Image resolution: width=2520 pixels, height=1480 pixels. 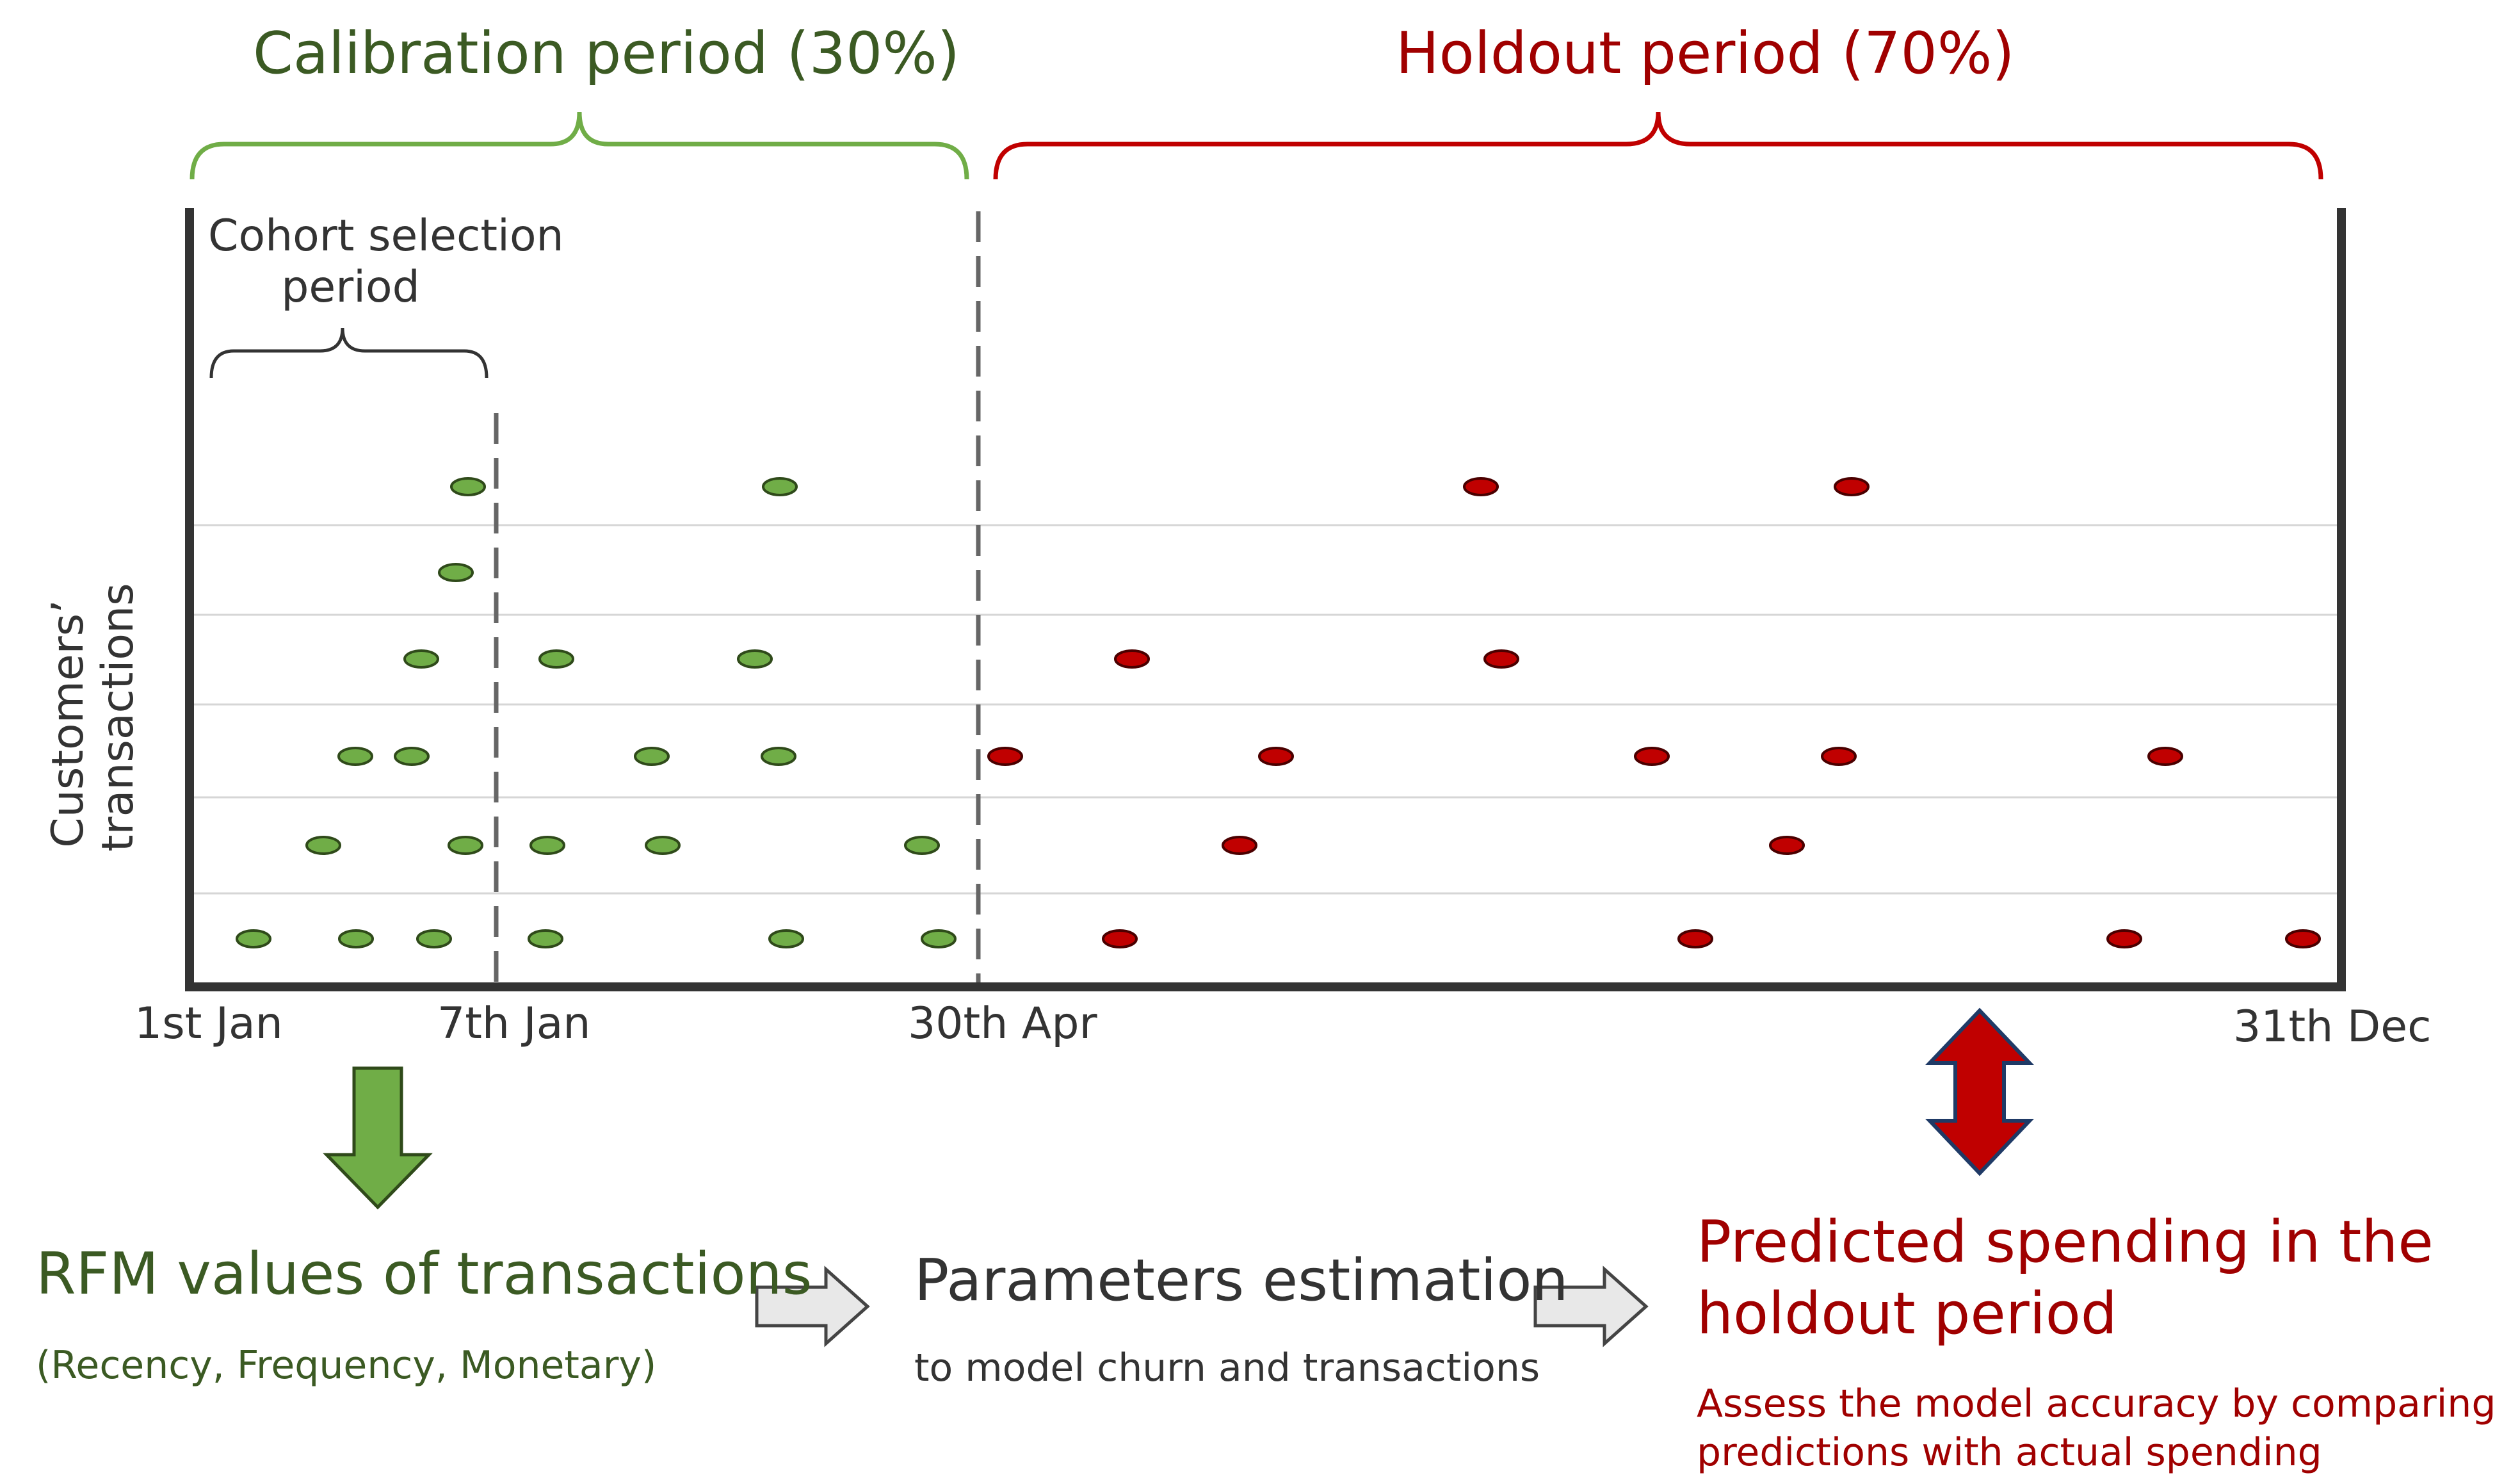 I want to click on green-down-arrow-icon, so click(x=378, y=1138).